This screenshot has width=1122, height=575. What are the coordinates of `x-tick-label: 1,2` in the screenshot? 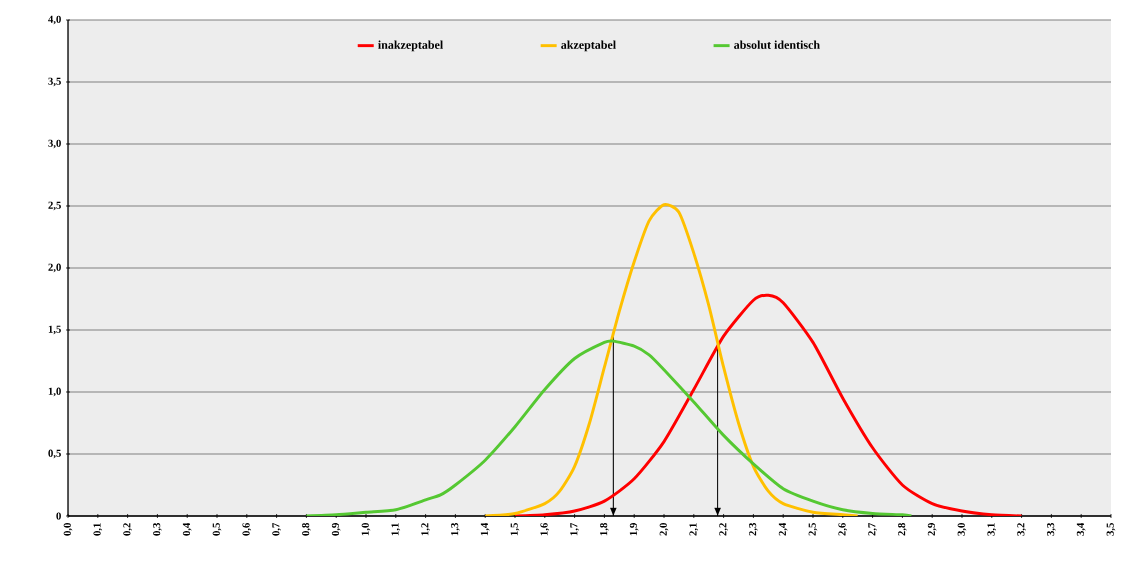 It's located at (425, 529).